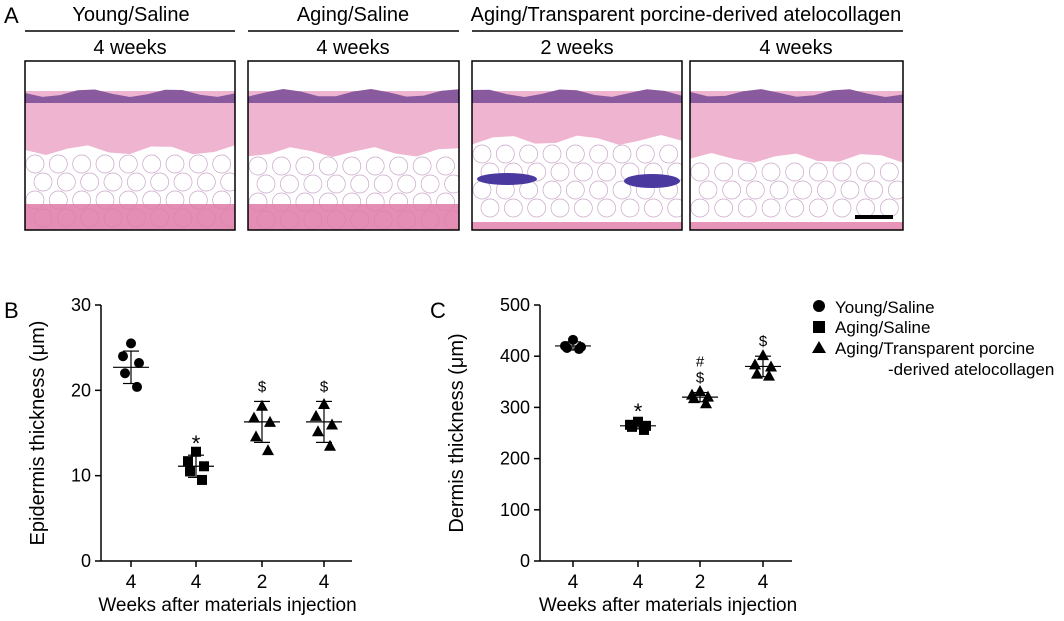 The width and height of the screenshot is (1064, 621). Describe the element at coordinates (700, 362) in the screenshot. I see `significance-marker: #` at that location.